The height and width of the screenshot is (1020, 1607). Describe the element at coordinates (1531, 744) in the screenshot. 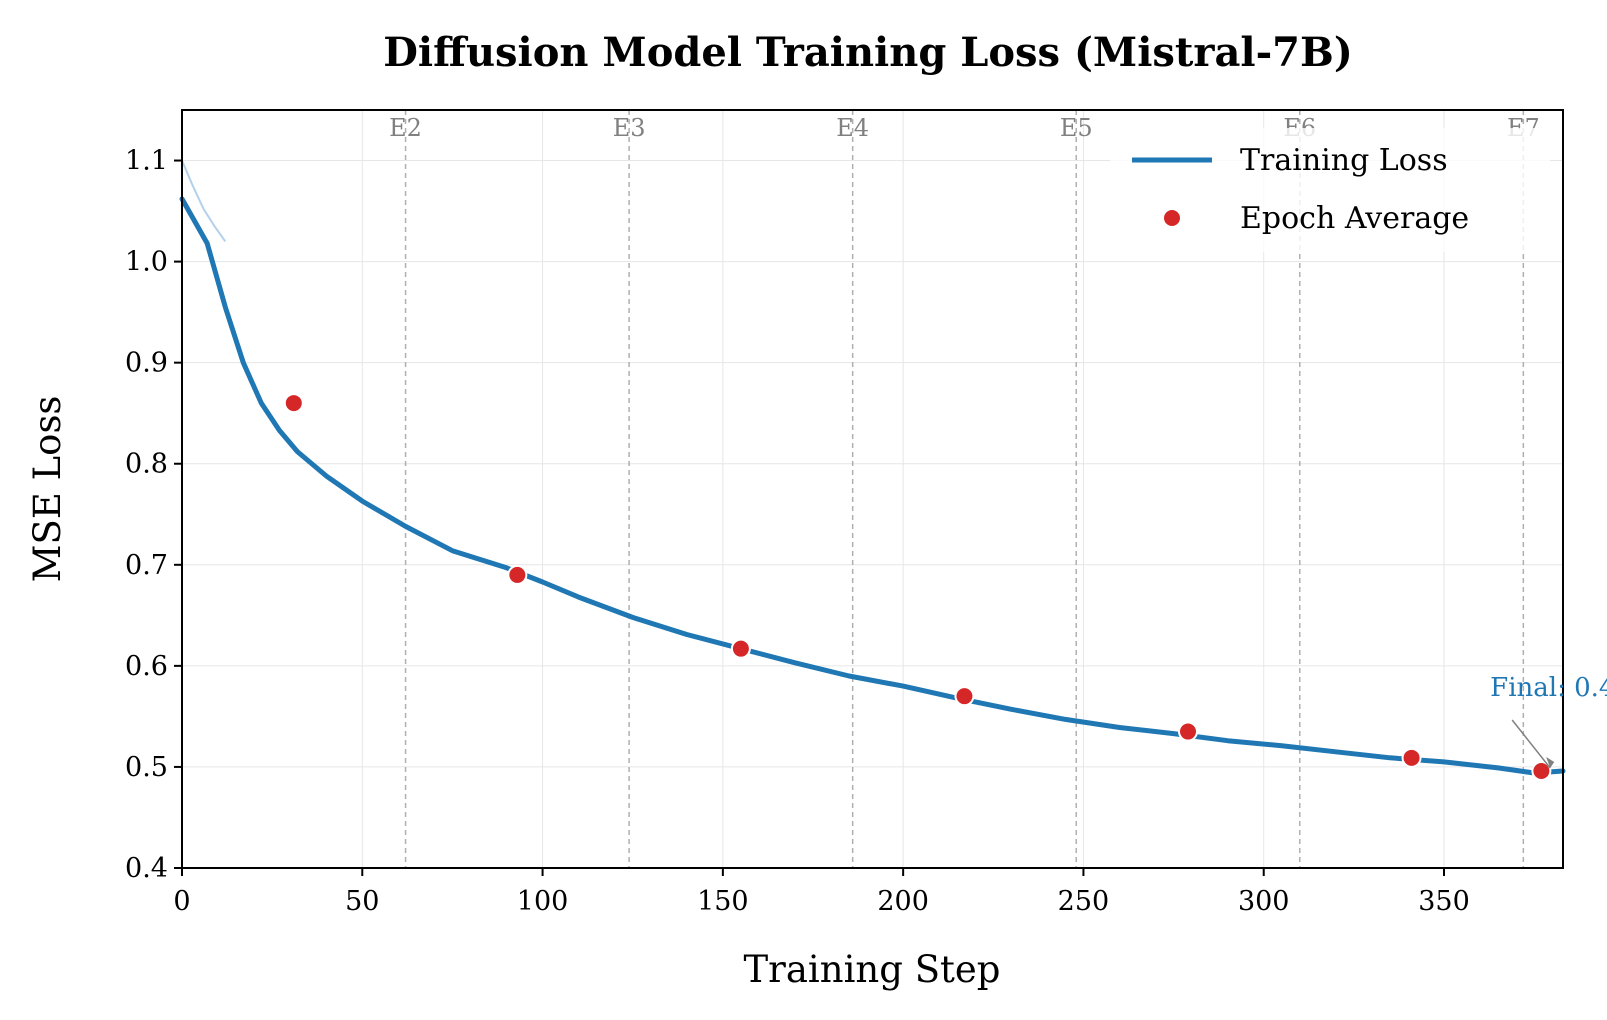

I see `annotation-arrow` at that location.